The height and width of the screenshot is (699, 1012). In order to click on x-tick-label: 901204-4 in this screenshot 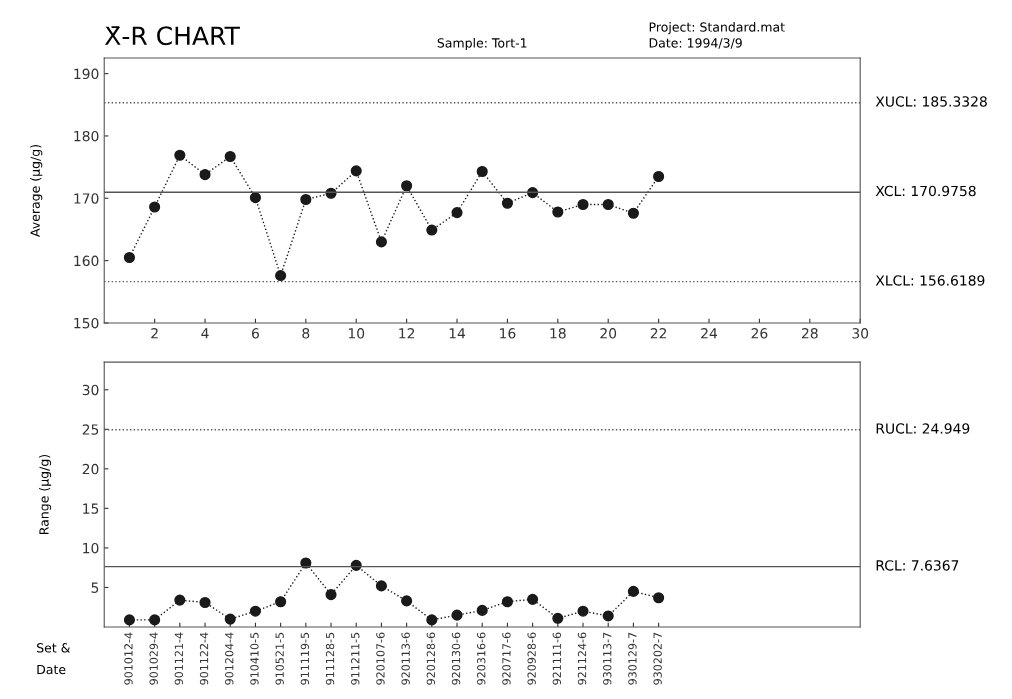, I will do `click(229, 658)`.